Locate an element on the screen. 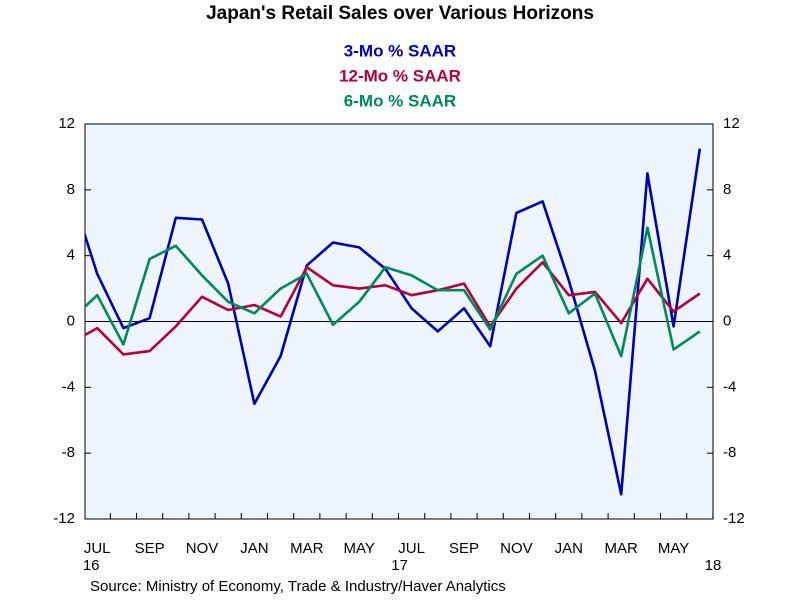  year-label: 17 is located at coordinates (399, 565).